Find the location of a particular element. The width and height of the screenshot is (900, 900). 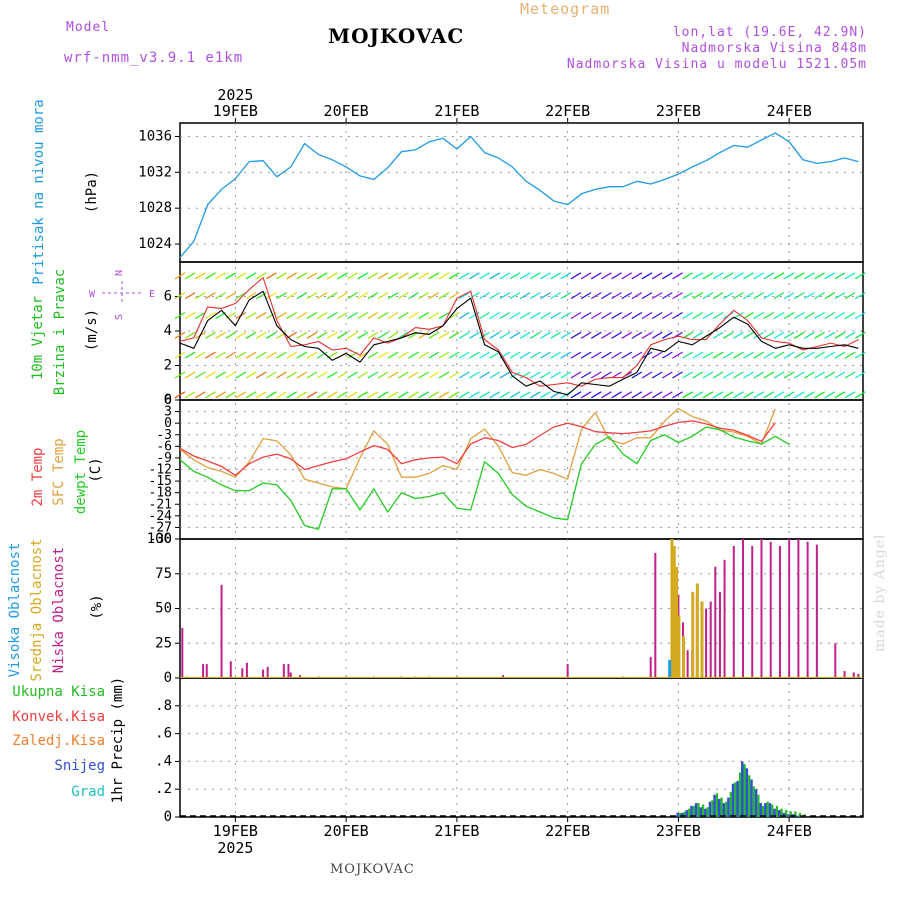

pressure-line is located at coordinates (519, 195).